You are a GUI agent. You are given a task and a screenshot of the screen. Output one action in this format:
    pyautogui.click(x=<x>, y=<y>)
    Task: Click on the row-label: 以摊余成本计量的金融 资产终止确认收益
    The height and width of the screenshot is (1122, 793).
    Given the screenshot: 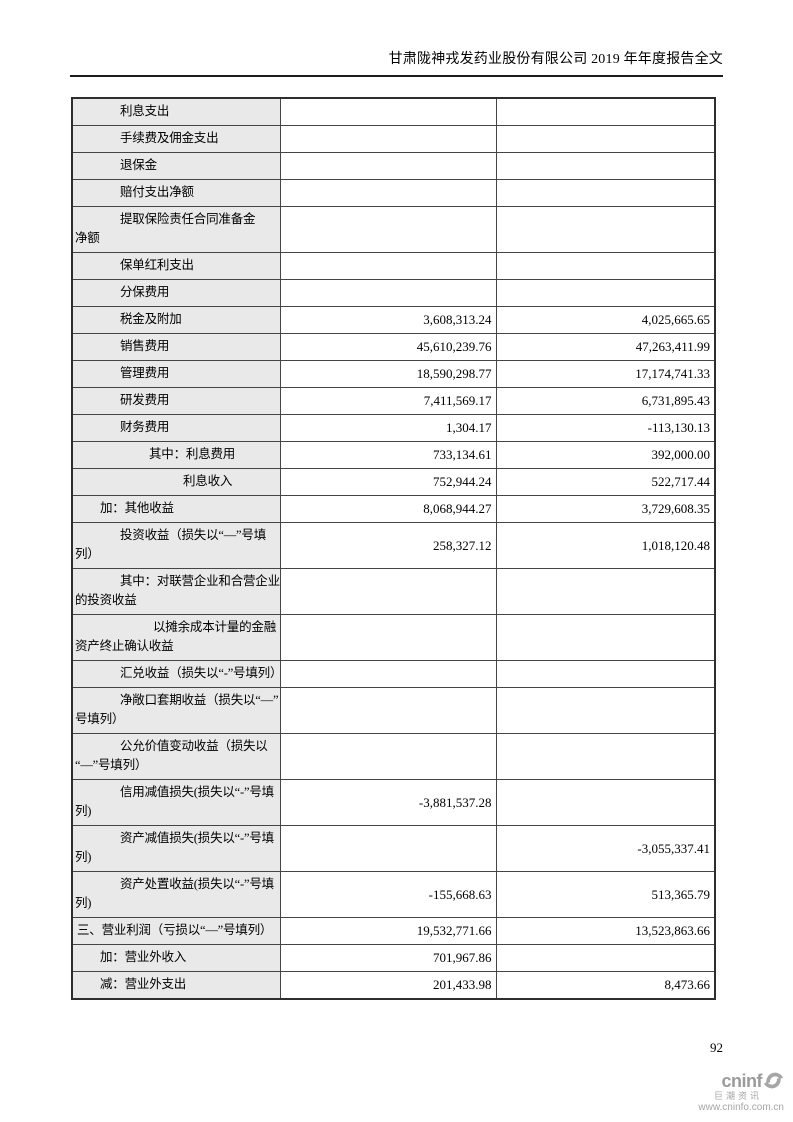 What is the action you would take?
    pyautogui.click(x=176, y=637)
    